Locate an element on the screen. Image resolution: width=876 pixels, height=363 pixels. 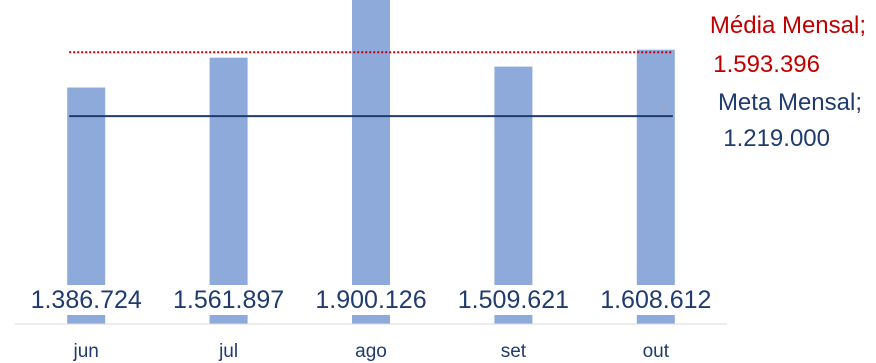
bar-jun is located at coordinates (86, 205).